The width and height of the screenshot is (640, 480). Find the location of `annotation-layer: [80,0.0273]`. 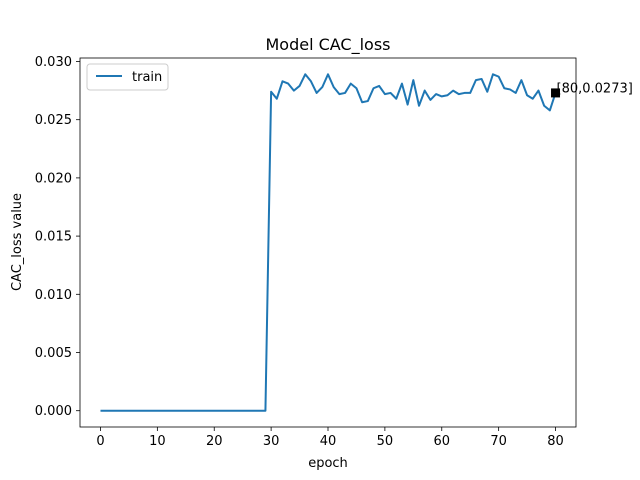

annotation-layer: [80,0.0273] is located at coordinates (592, 89).